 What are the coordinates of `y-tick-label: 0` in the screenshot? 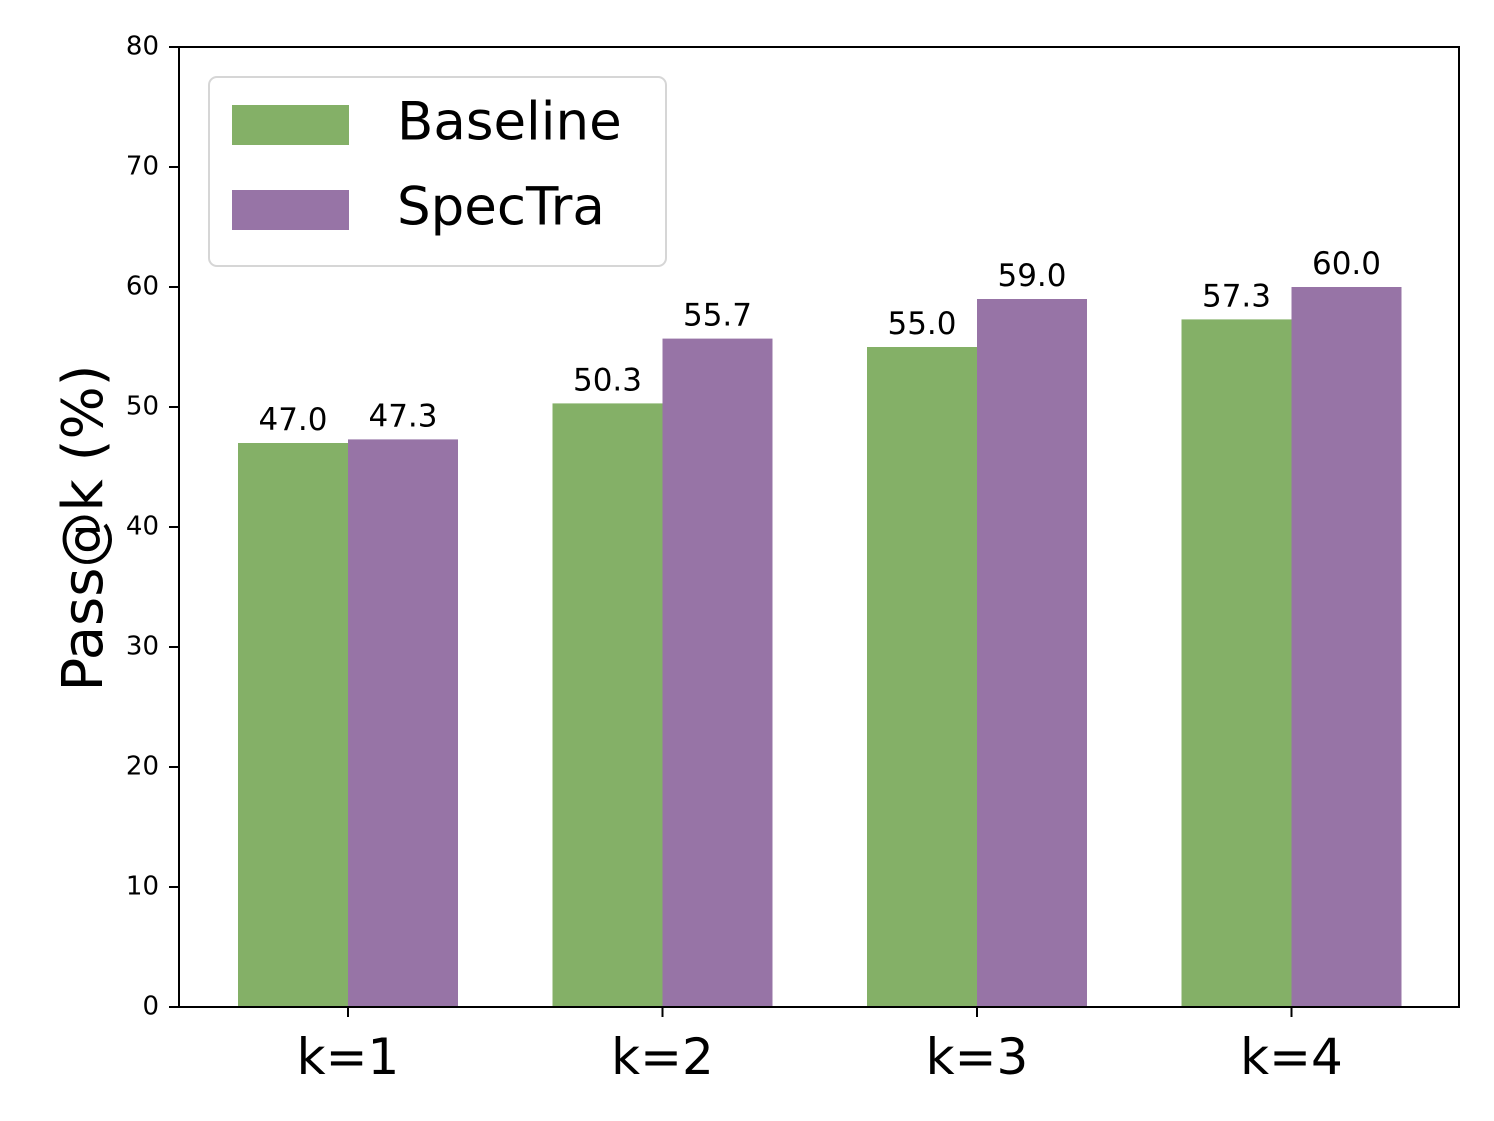 It's located at (150, 1007).